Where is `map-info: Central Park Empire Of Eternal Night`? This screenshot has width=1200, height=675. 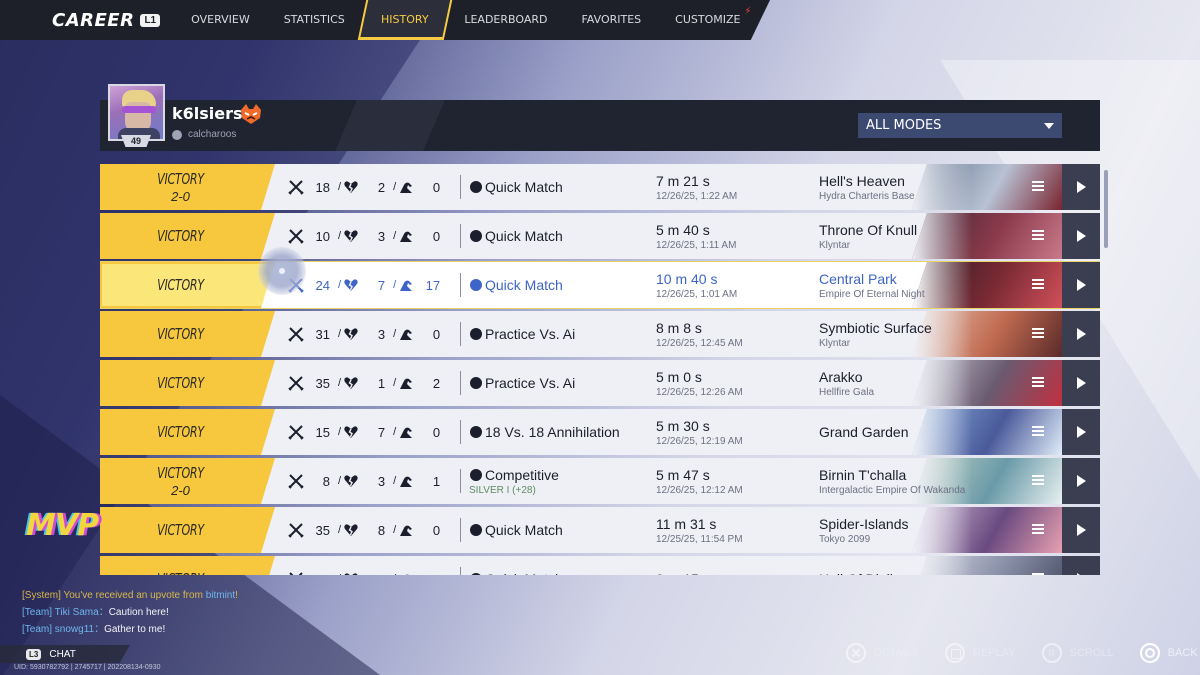
map-info: Central Park Empire Of Eternal Night is located at coordinates (872, 285).